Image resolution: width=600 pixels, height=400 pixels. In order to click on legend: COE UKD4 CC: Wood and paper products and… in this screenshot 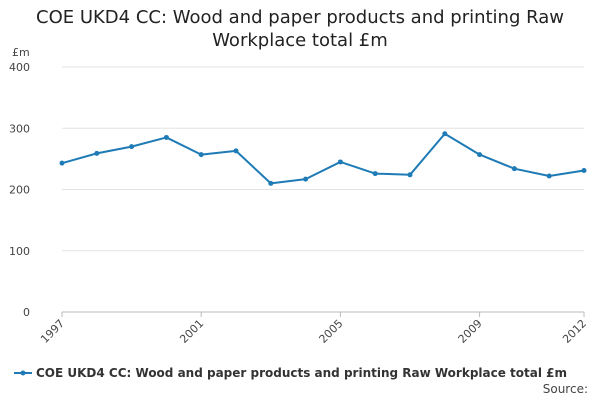, I will do `click(290, 373)`.